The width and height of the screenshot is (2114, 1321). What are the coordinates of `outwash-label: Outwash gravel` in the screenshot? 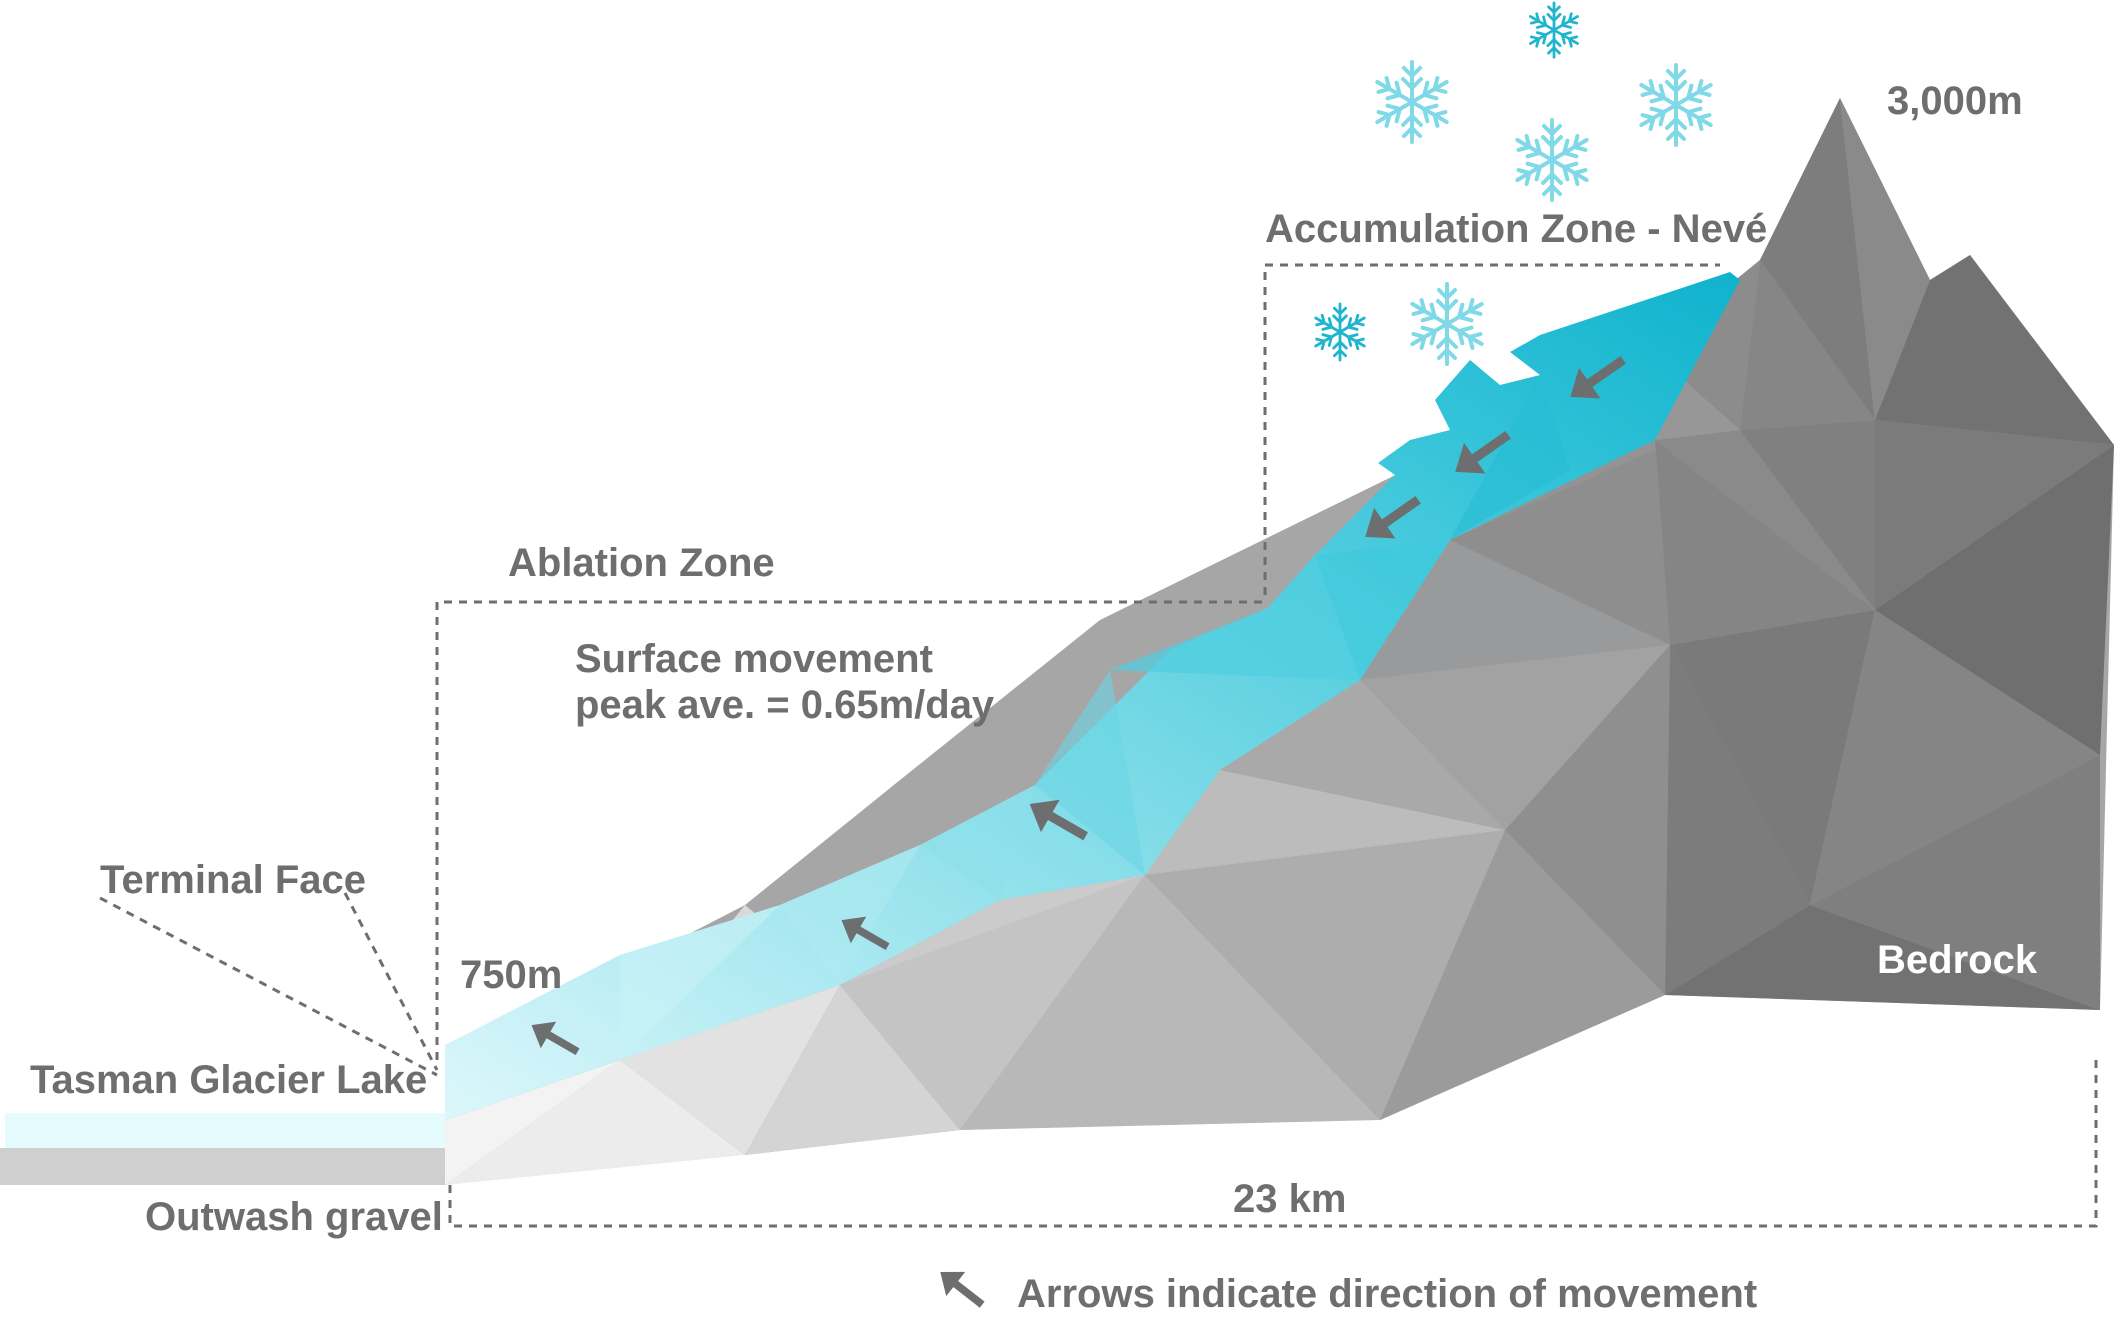 It's located at (294, 1217).